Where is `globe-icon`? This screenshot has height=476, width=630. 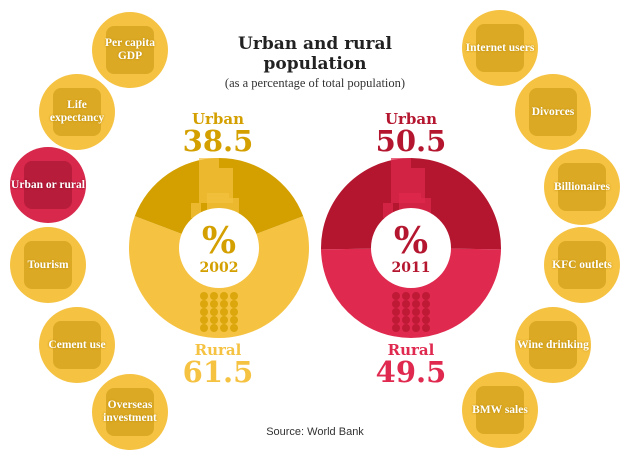 globe-icon is located at coordinates (130, 412).